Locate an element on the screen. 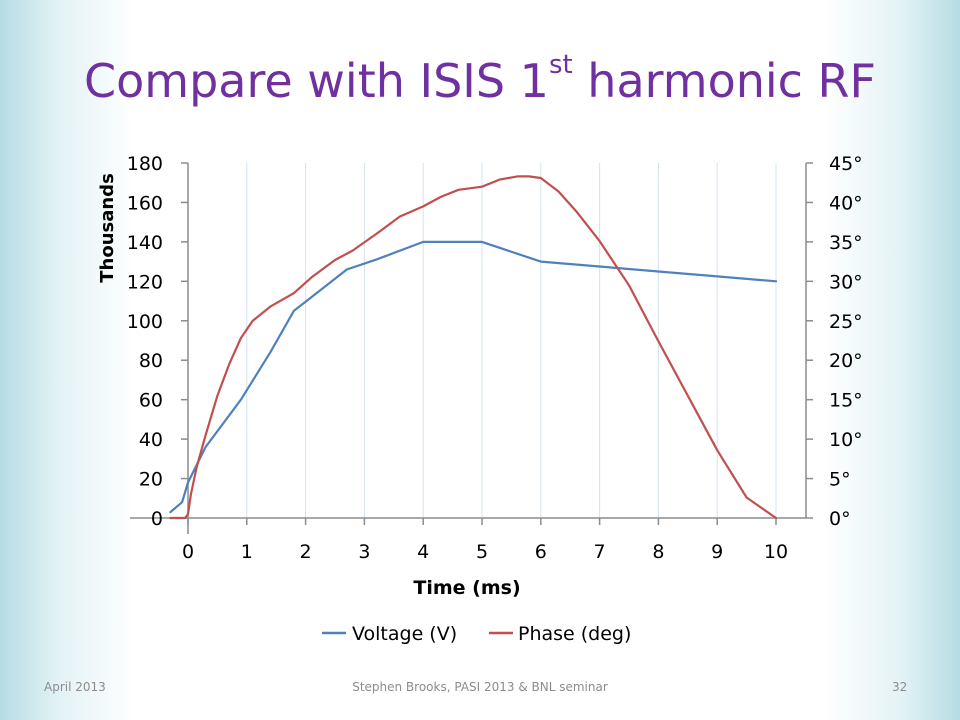 The width and height of the screenshot is (960, 720). x-tick-label-10: 10 is located at coordinates (776, 552).